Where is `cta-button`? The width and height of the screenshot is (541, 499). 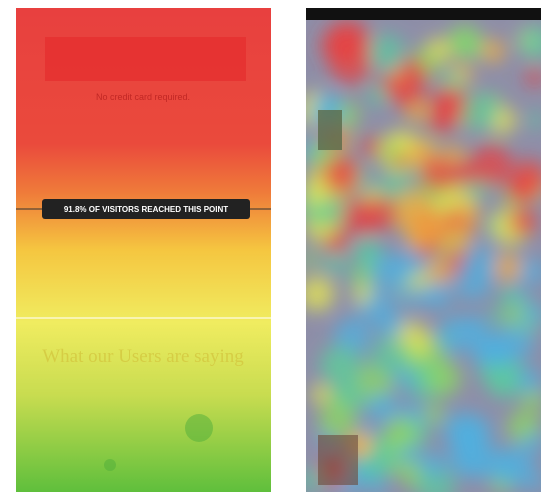
cta-button is located at coordinates (145, 59).